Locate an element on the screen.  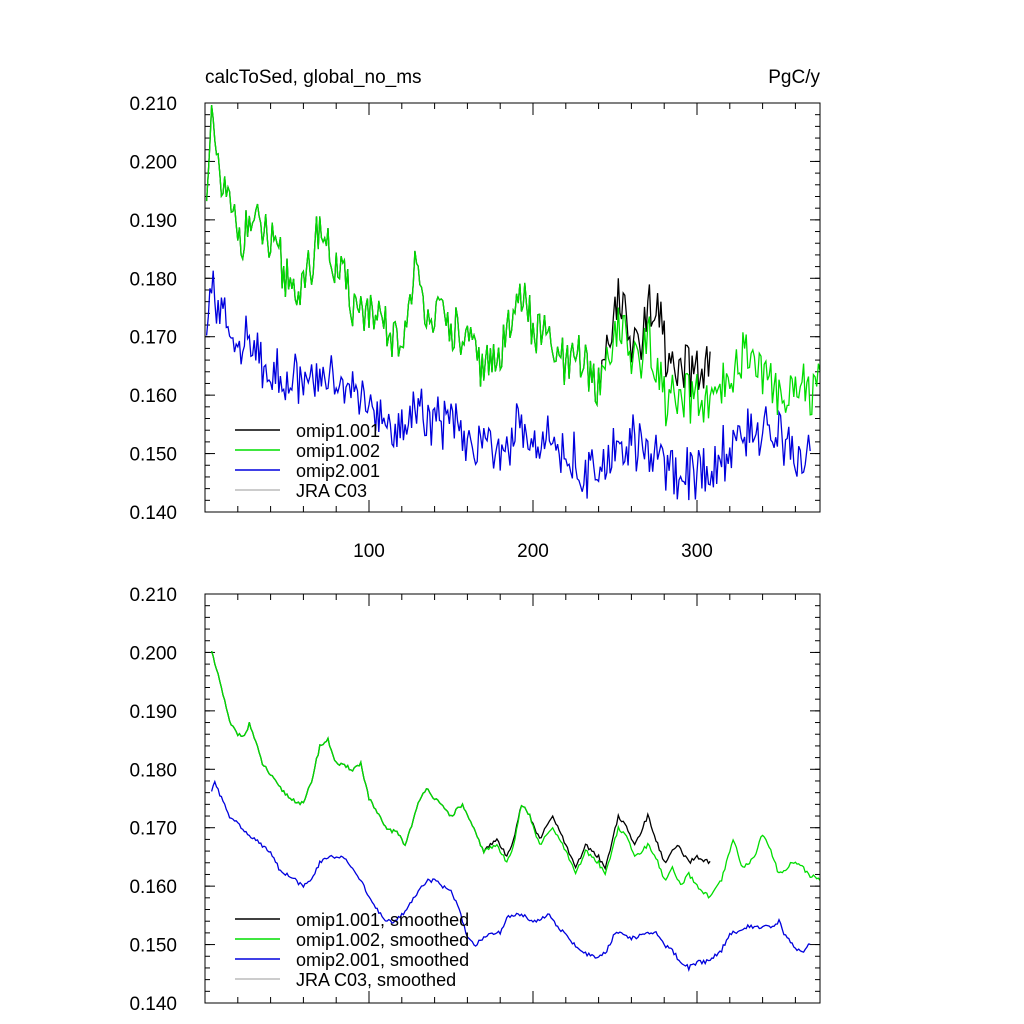
x-tick-label: 200 is located at coordinates (533, 551).